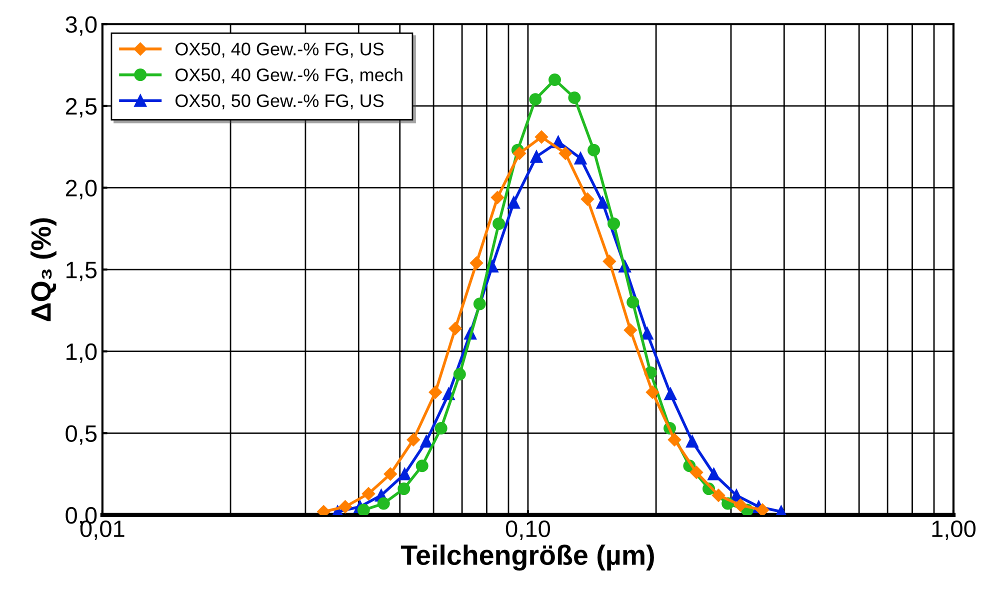  I want to click on x-axis-title: Teilchengröße (µm), so click(527, 557).